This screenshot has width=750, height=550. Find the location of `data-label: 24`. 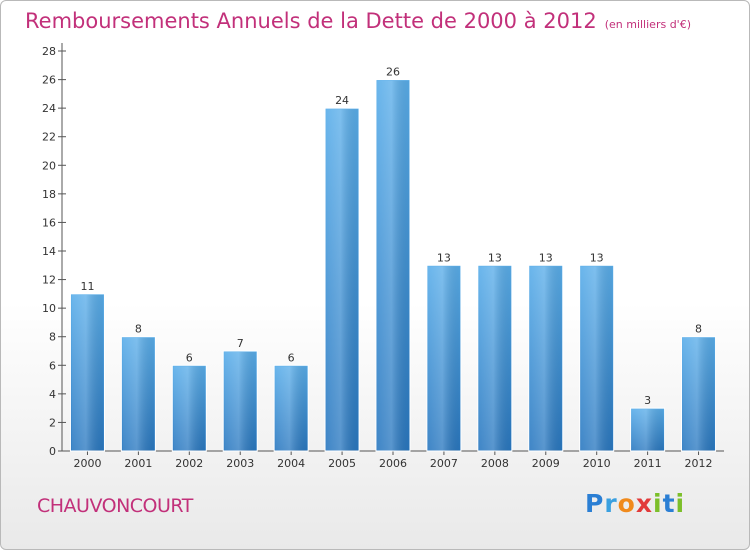

data-label: 24 is located at coordinates (342, 100).